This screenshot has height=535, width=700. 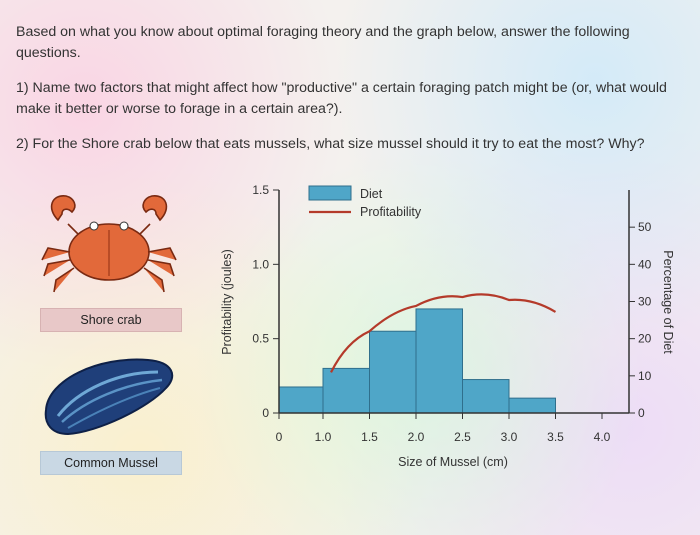 What do you see at coordinates (453, 462) in the screenshot?
I see `x-axis-label: Size of Mussel (cm)` at bounding box center [453, 462].